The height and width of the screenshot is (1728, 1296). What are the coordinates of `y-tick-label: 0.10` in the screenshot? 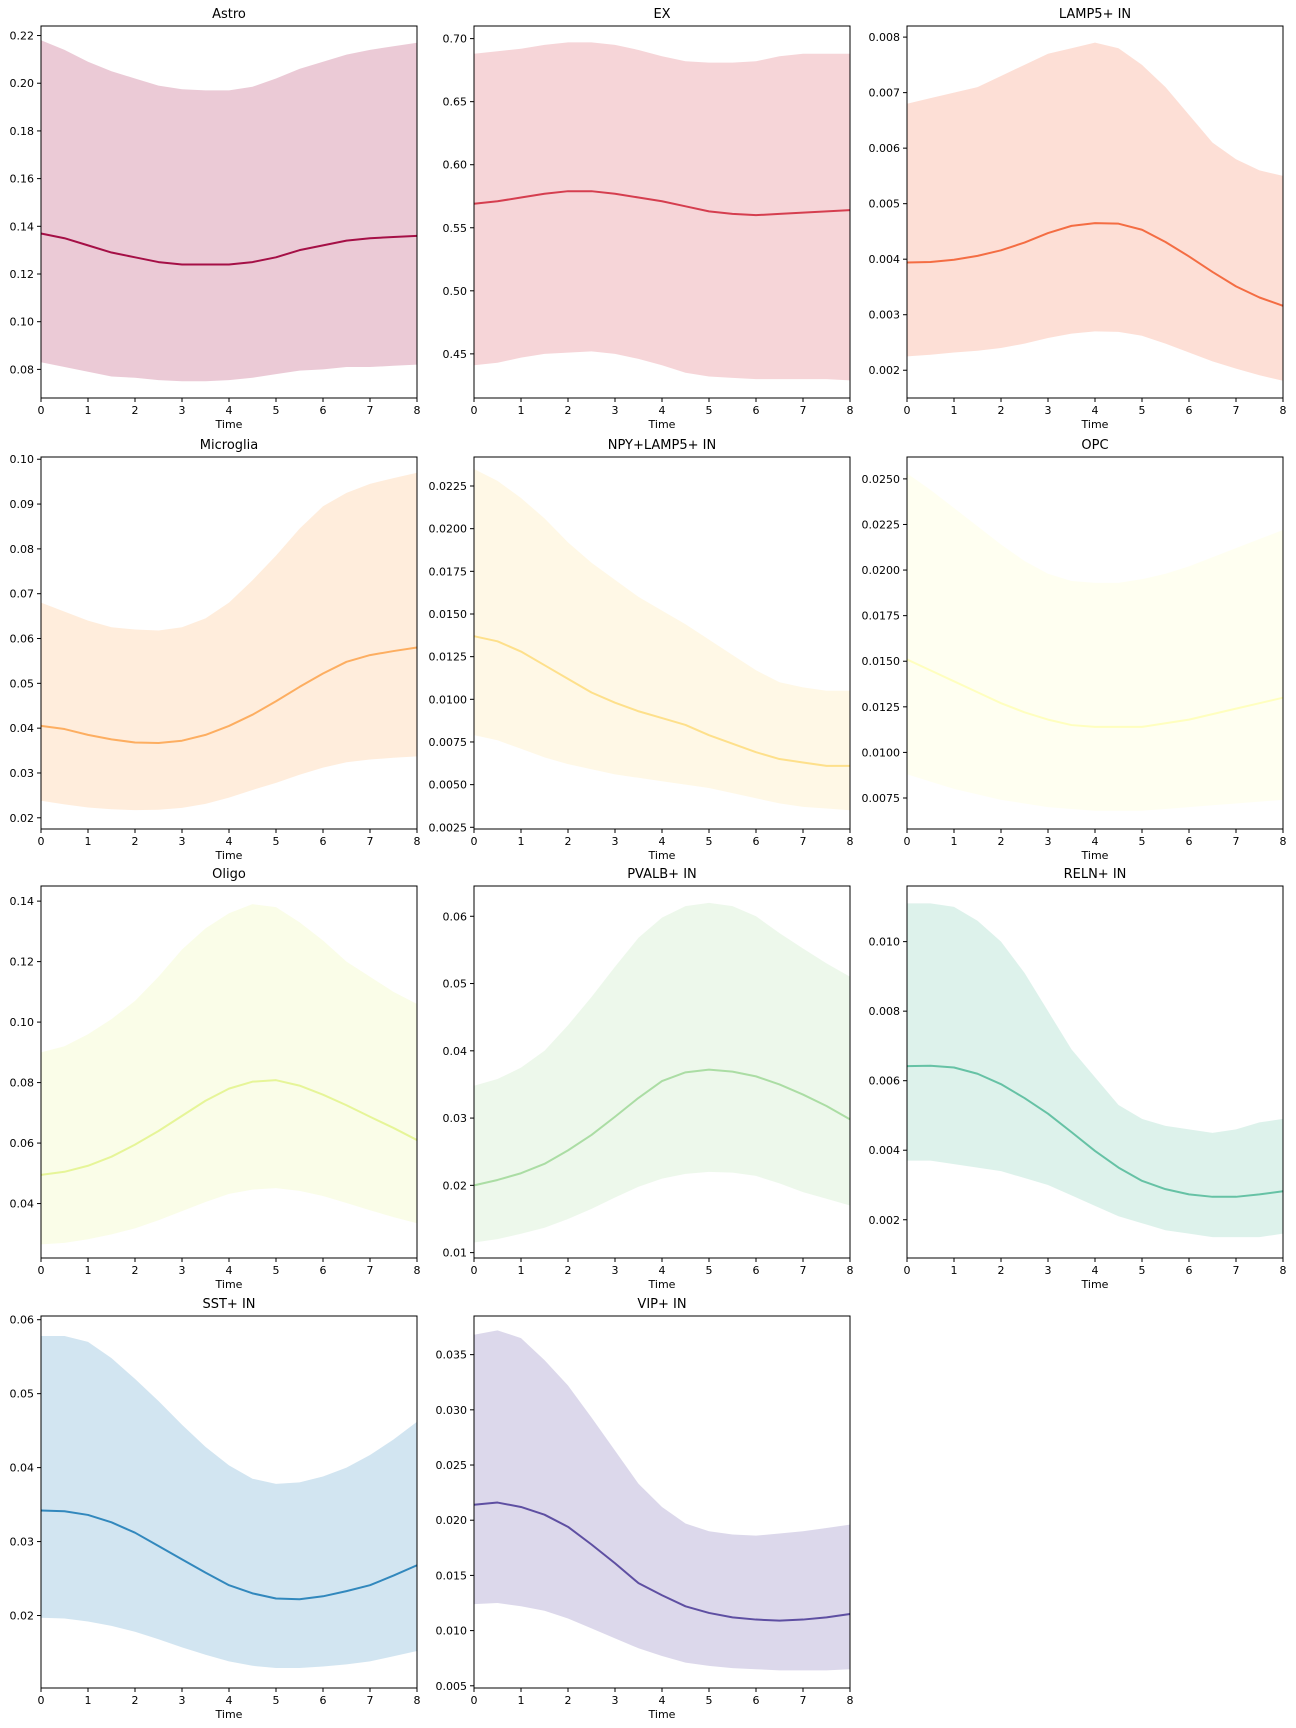 It's located at (22, 1022).